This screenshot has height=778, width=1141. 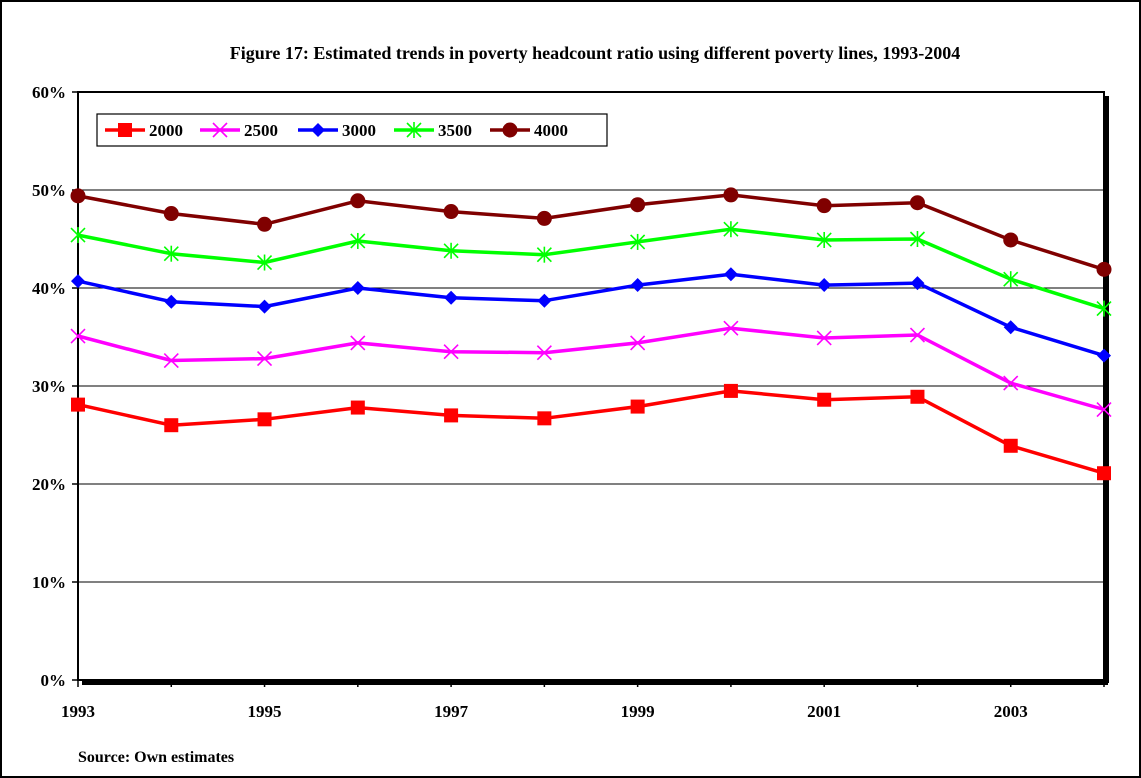 I want to click on y-axis-tick-labels: 0% 10% 20% 30% 40% 50% 60%, so click(x=49, y=386).